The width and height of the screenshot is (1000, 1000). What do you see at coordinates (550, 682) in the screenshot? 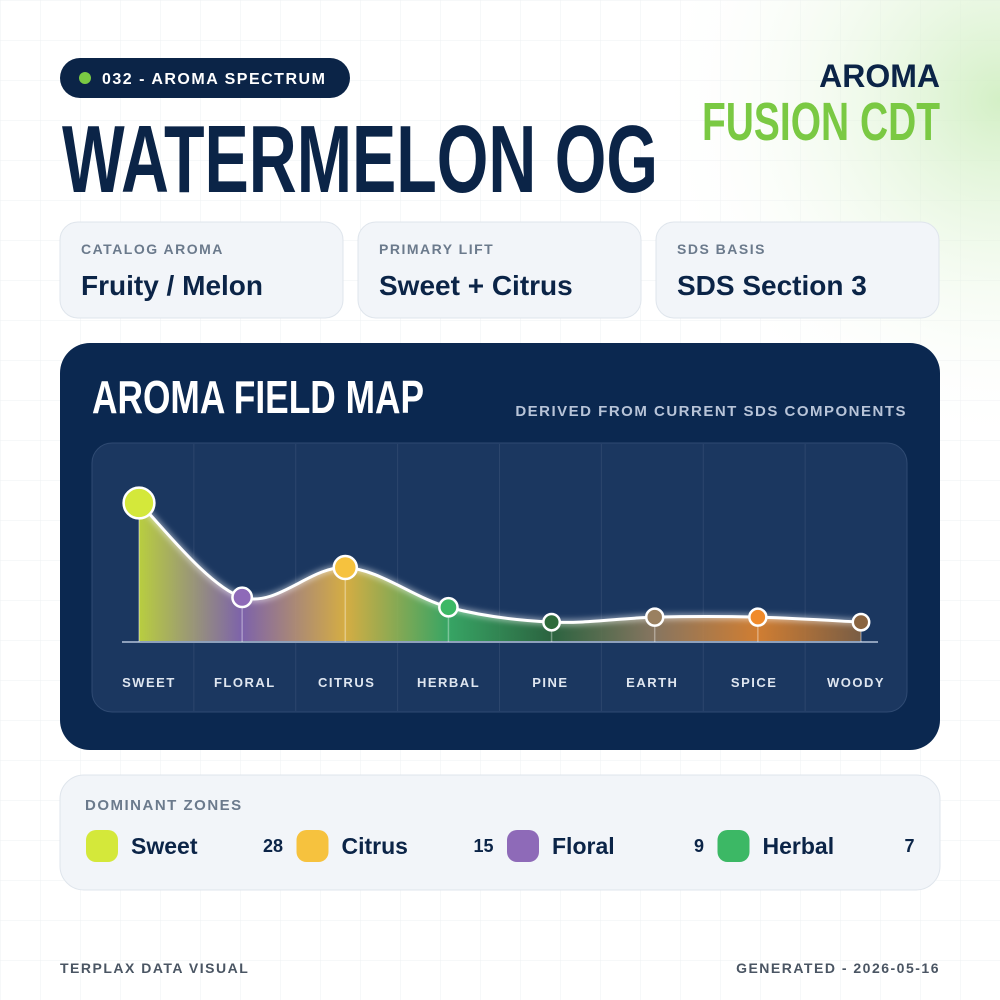
I see `x-tick-label: PINE` at bounding box center [550, 682].